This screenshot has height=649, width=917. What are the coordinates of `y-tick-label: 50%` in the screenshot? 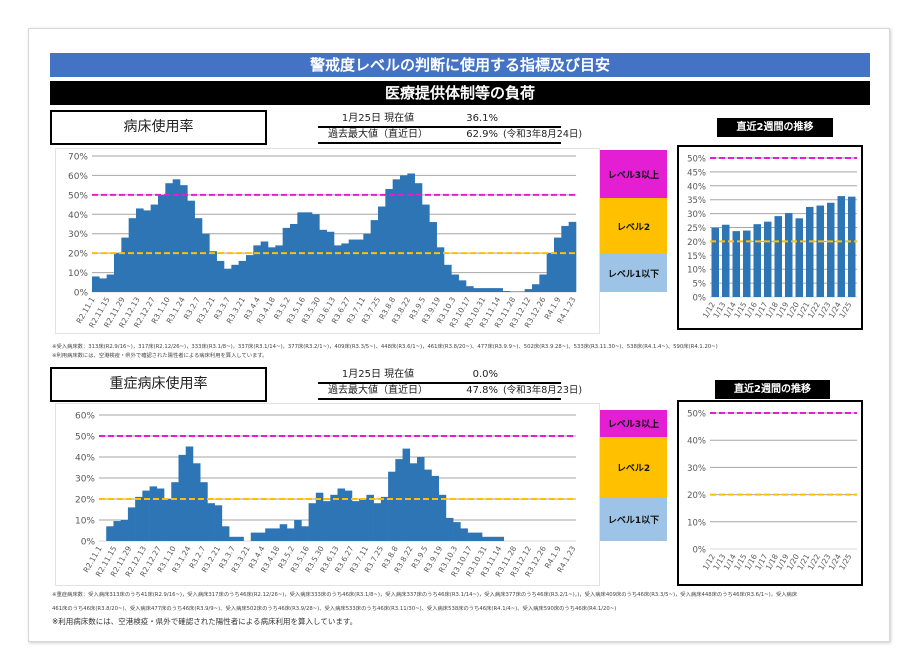 It's located at (85, 438).